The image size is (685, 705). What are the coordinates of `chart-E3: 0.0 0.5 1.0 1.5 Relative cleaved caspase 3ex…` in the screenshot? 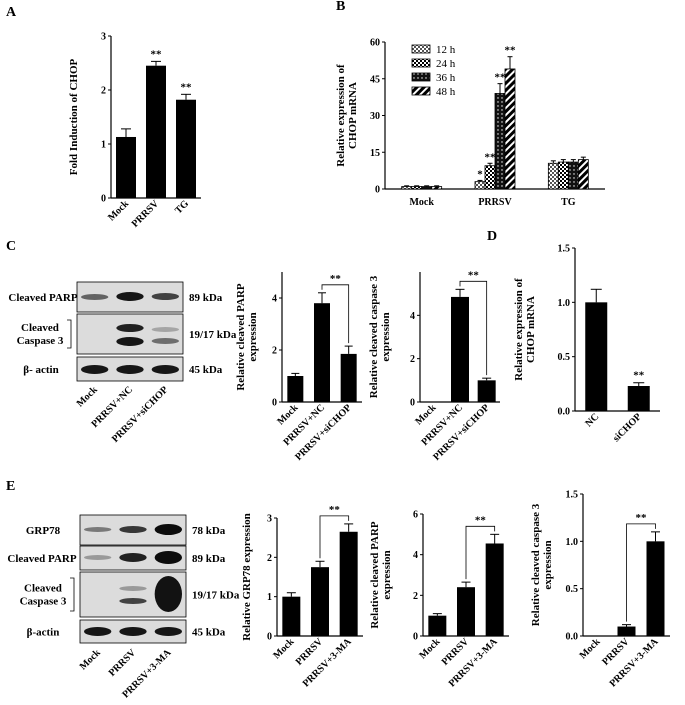 It's located at (600, 589).